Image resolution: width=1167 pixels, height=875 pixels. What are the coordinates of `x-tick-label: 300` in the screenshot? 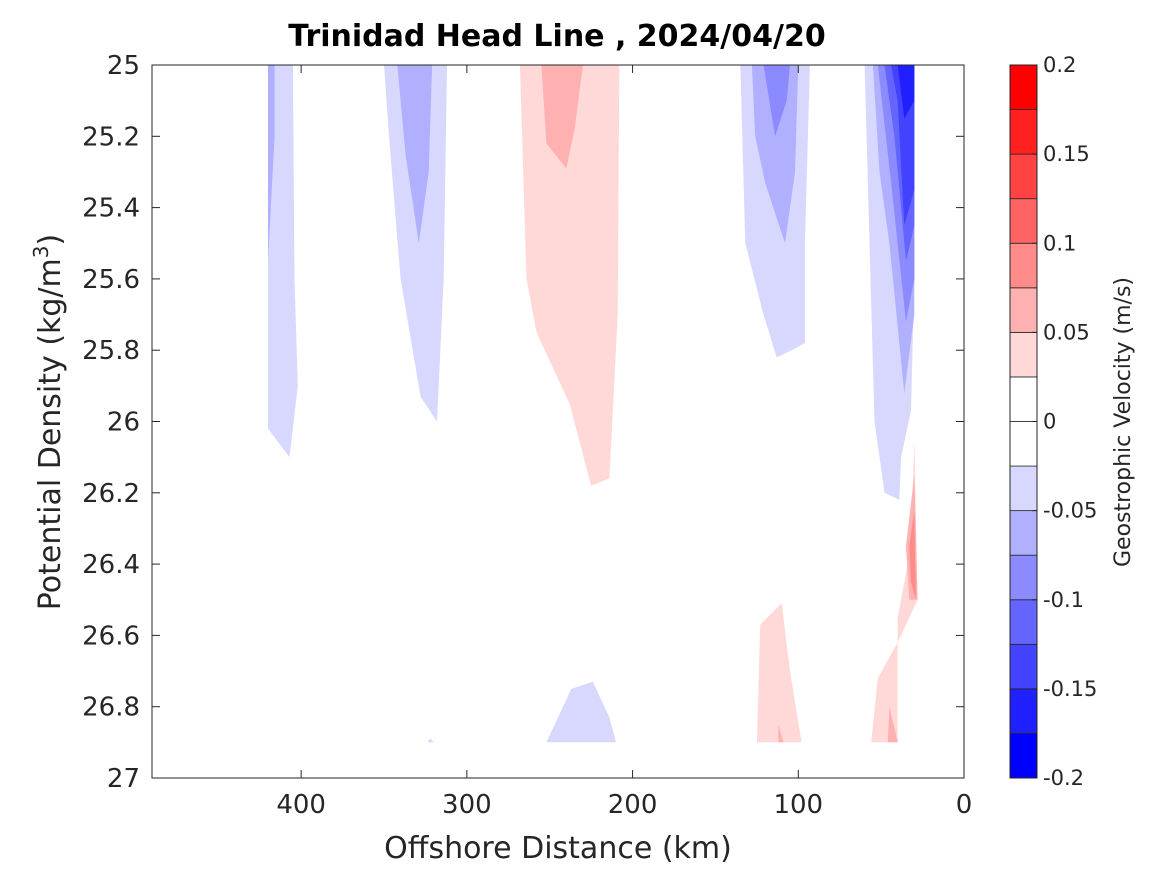 It's located at (467, 805).